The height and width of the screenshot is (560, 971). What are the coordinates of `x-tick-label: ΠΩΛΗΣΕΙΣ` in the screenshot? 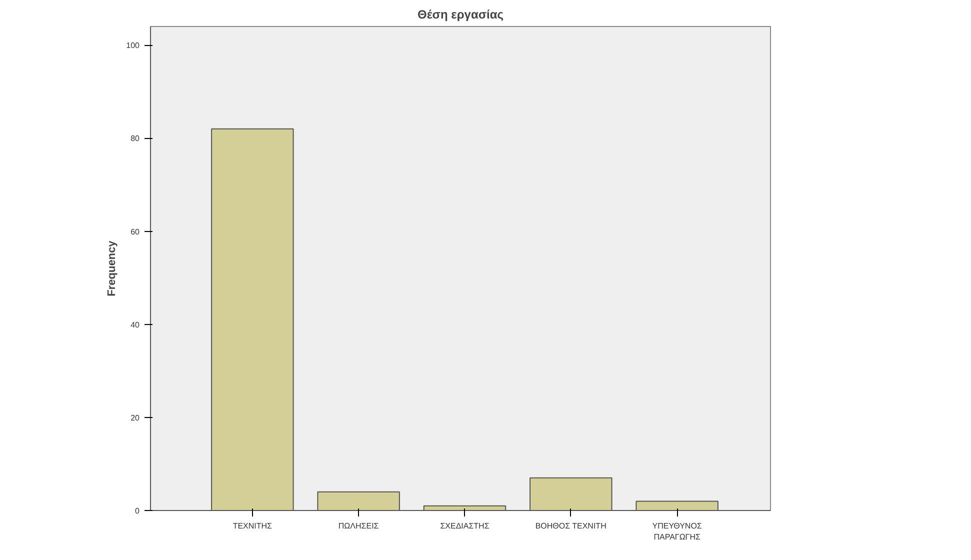 It's located at (358, 526).